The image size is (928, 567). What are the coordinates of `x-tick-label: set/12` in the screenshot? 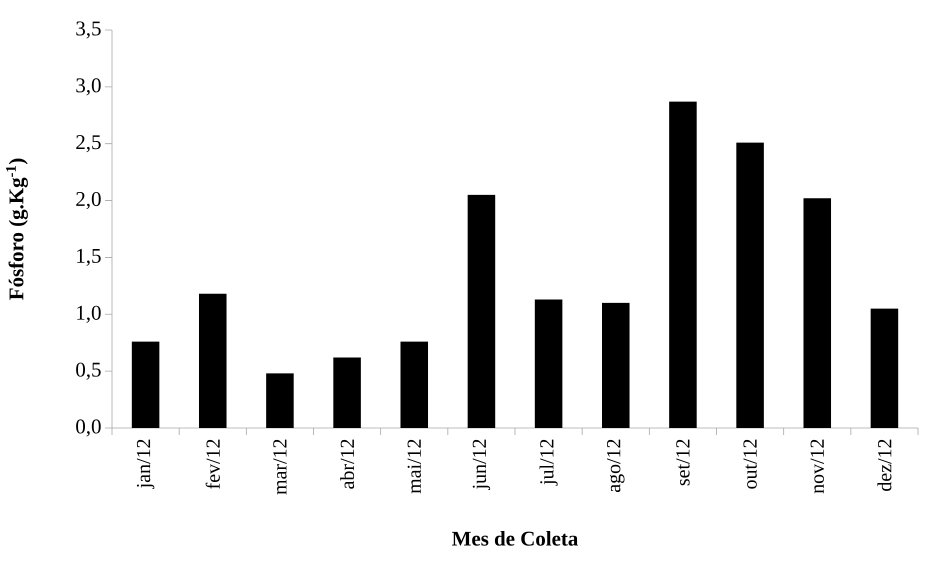 It's located at (683, 463).